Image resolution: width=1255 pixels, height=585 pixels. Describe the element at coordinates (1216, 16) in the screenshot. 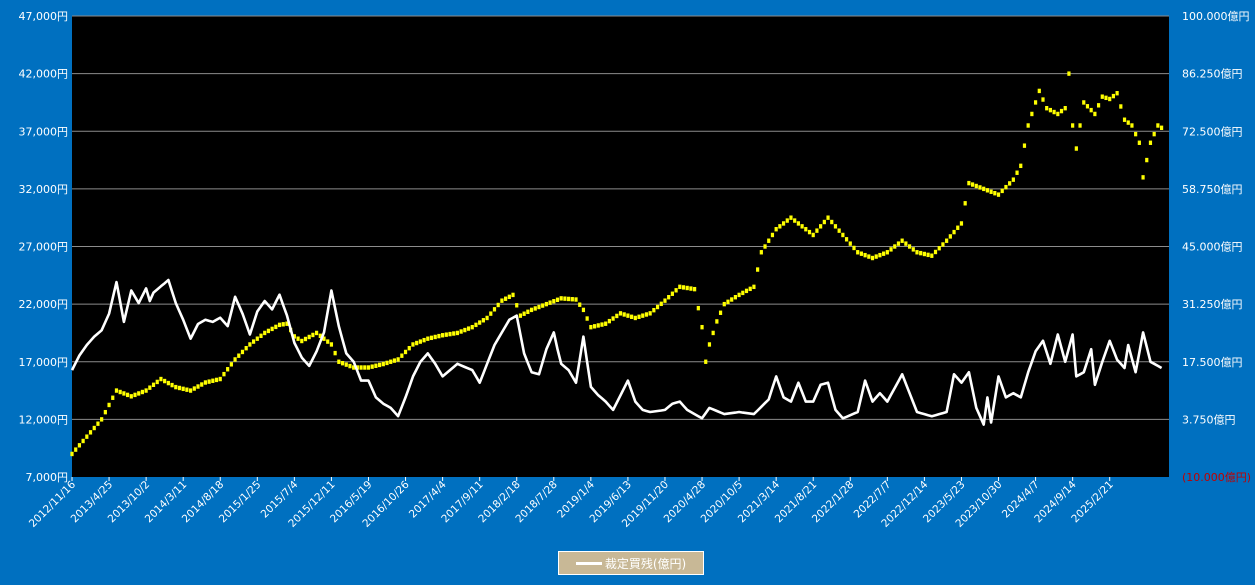

I see `y-right-tick-label: 100.000億円` at that location.